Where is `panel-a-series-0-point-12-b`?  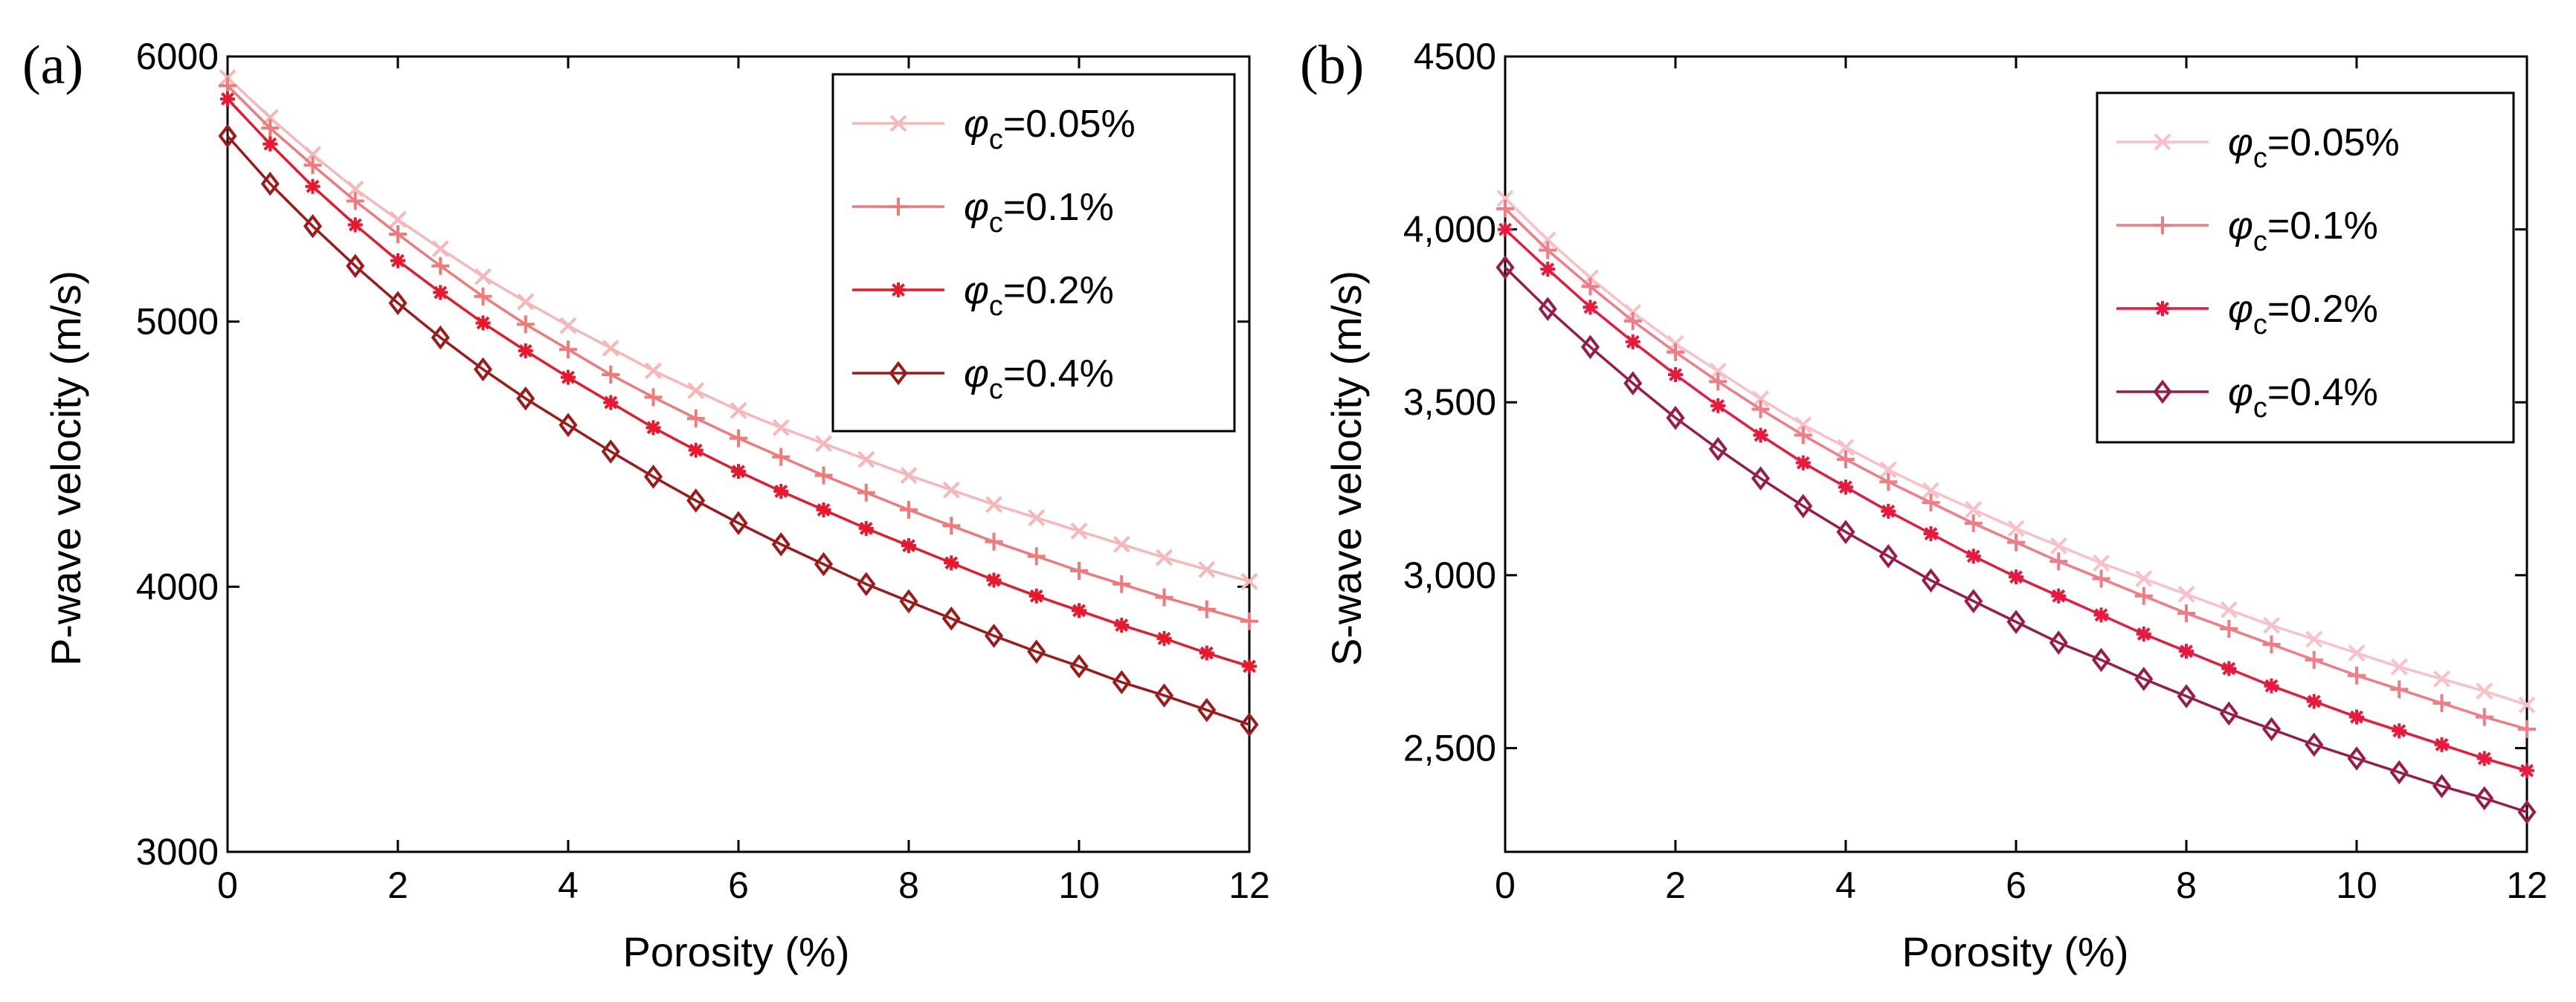 panel-a-series-0-point-12-b is located at coordinates (738, 410).